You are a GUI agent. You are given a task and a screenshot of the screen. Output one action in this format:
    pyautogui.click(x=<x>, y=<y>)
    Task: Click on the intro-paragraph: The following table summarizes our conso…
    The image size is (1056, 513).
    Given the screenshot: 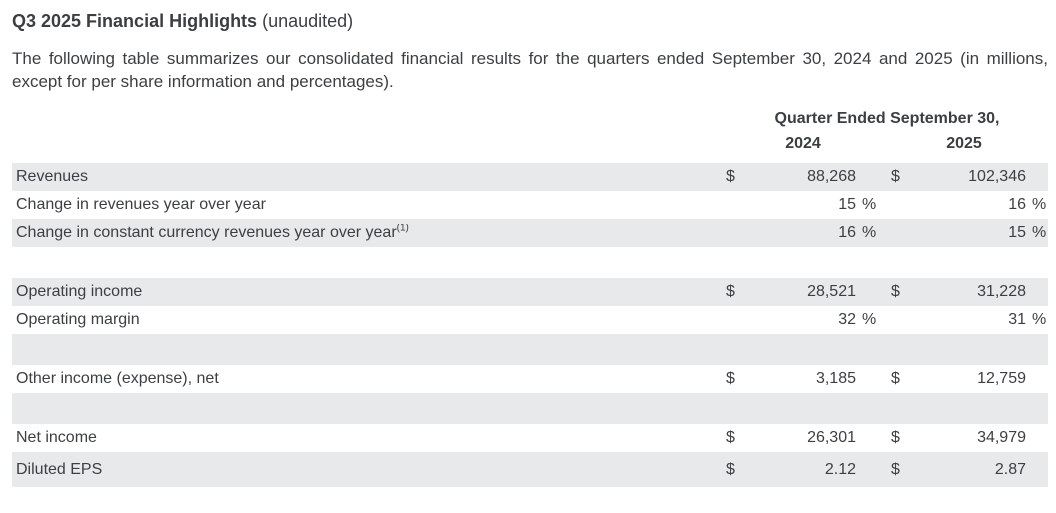 What is the action you would take?
    pyautogui.click(x=530, y=70)
    